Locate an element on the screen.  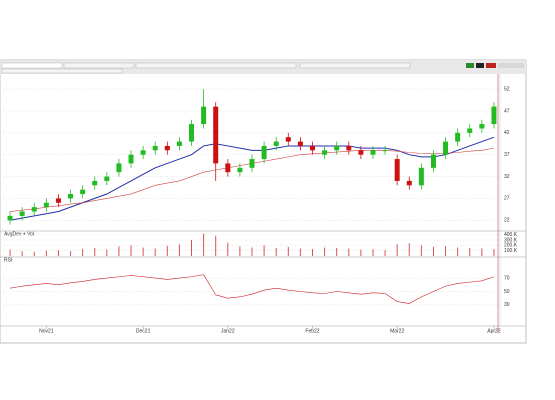
y-tick-label: 27 is located at coordinates (507, 199).